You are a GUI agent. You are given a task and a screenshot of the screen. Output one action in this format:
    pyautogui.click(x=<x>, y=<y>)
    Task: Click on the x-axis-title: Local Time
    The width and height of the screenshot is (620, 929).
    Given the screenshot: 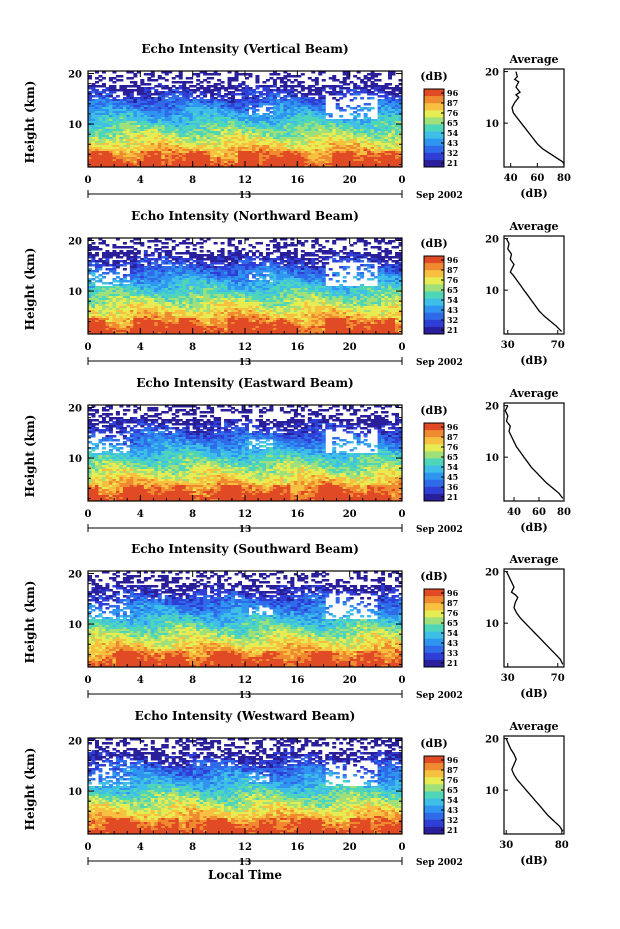 What is the action you would take?
    pyautogui.click(x=245, y=875)
    